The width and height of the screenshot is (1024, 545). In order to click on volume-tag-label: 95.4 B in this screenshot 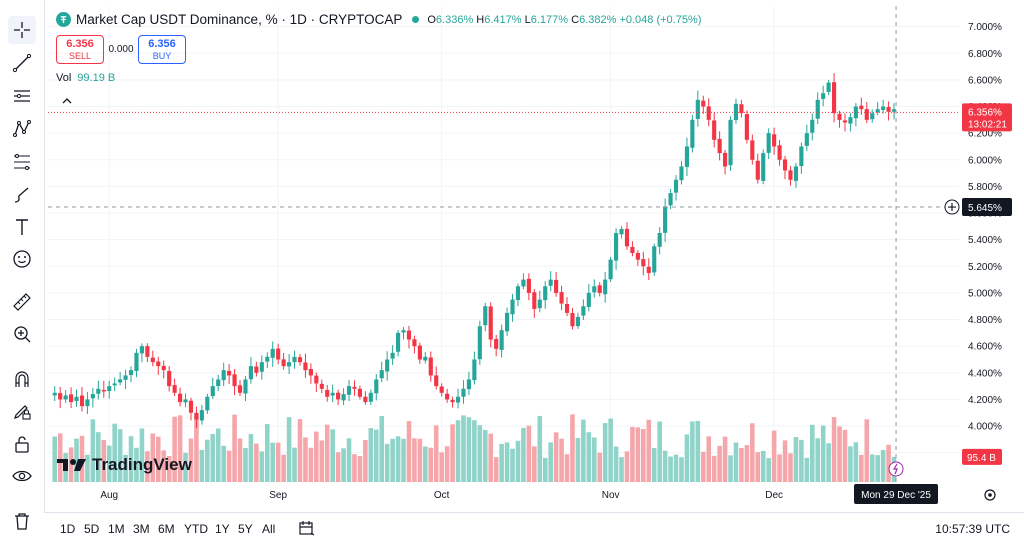, I will do `click(981, 458)`.